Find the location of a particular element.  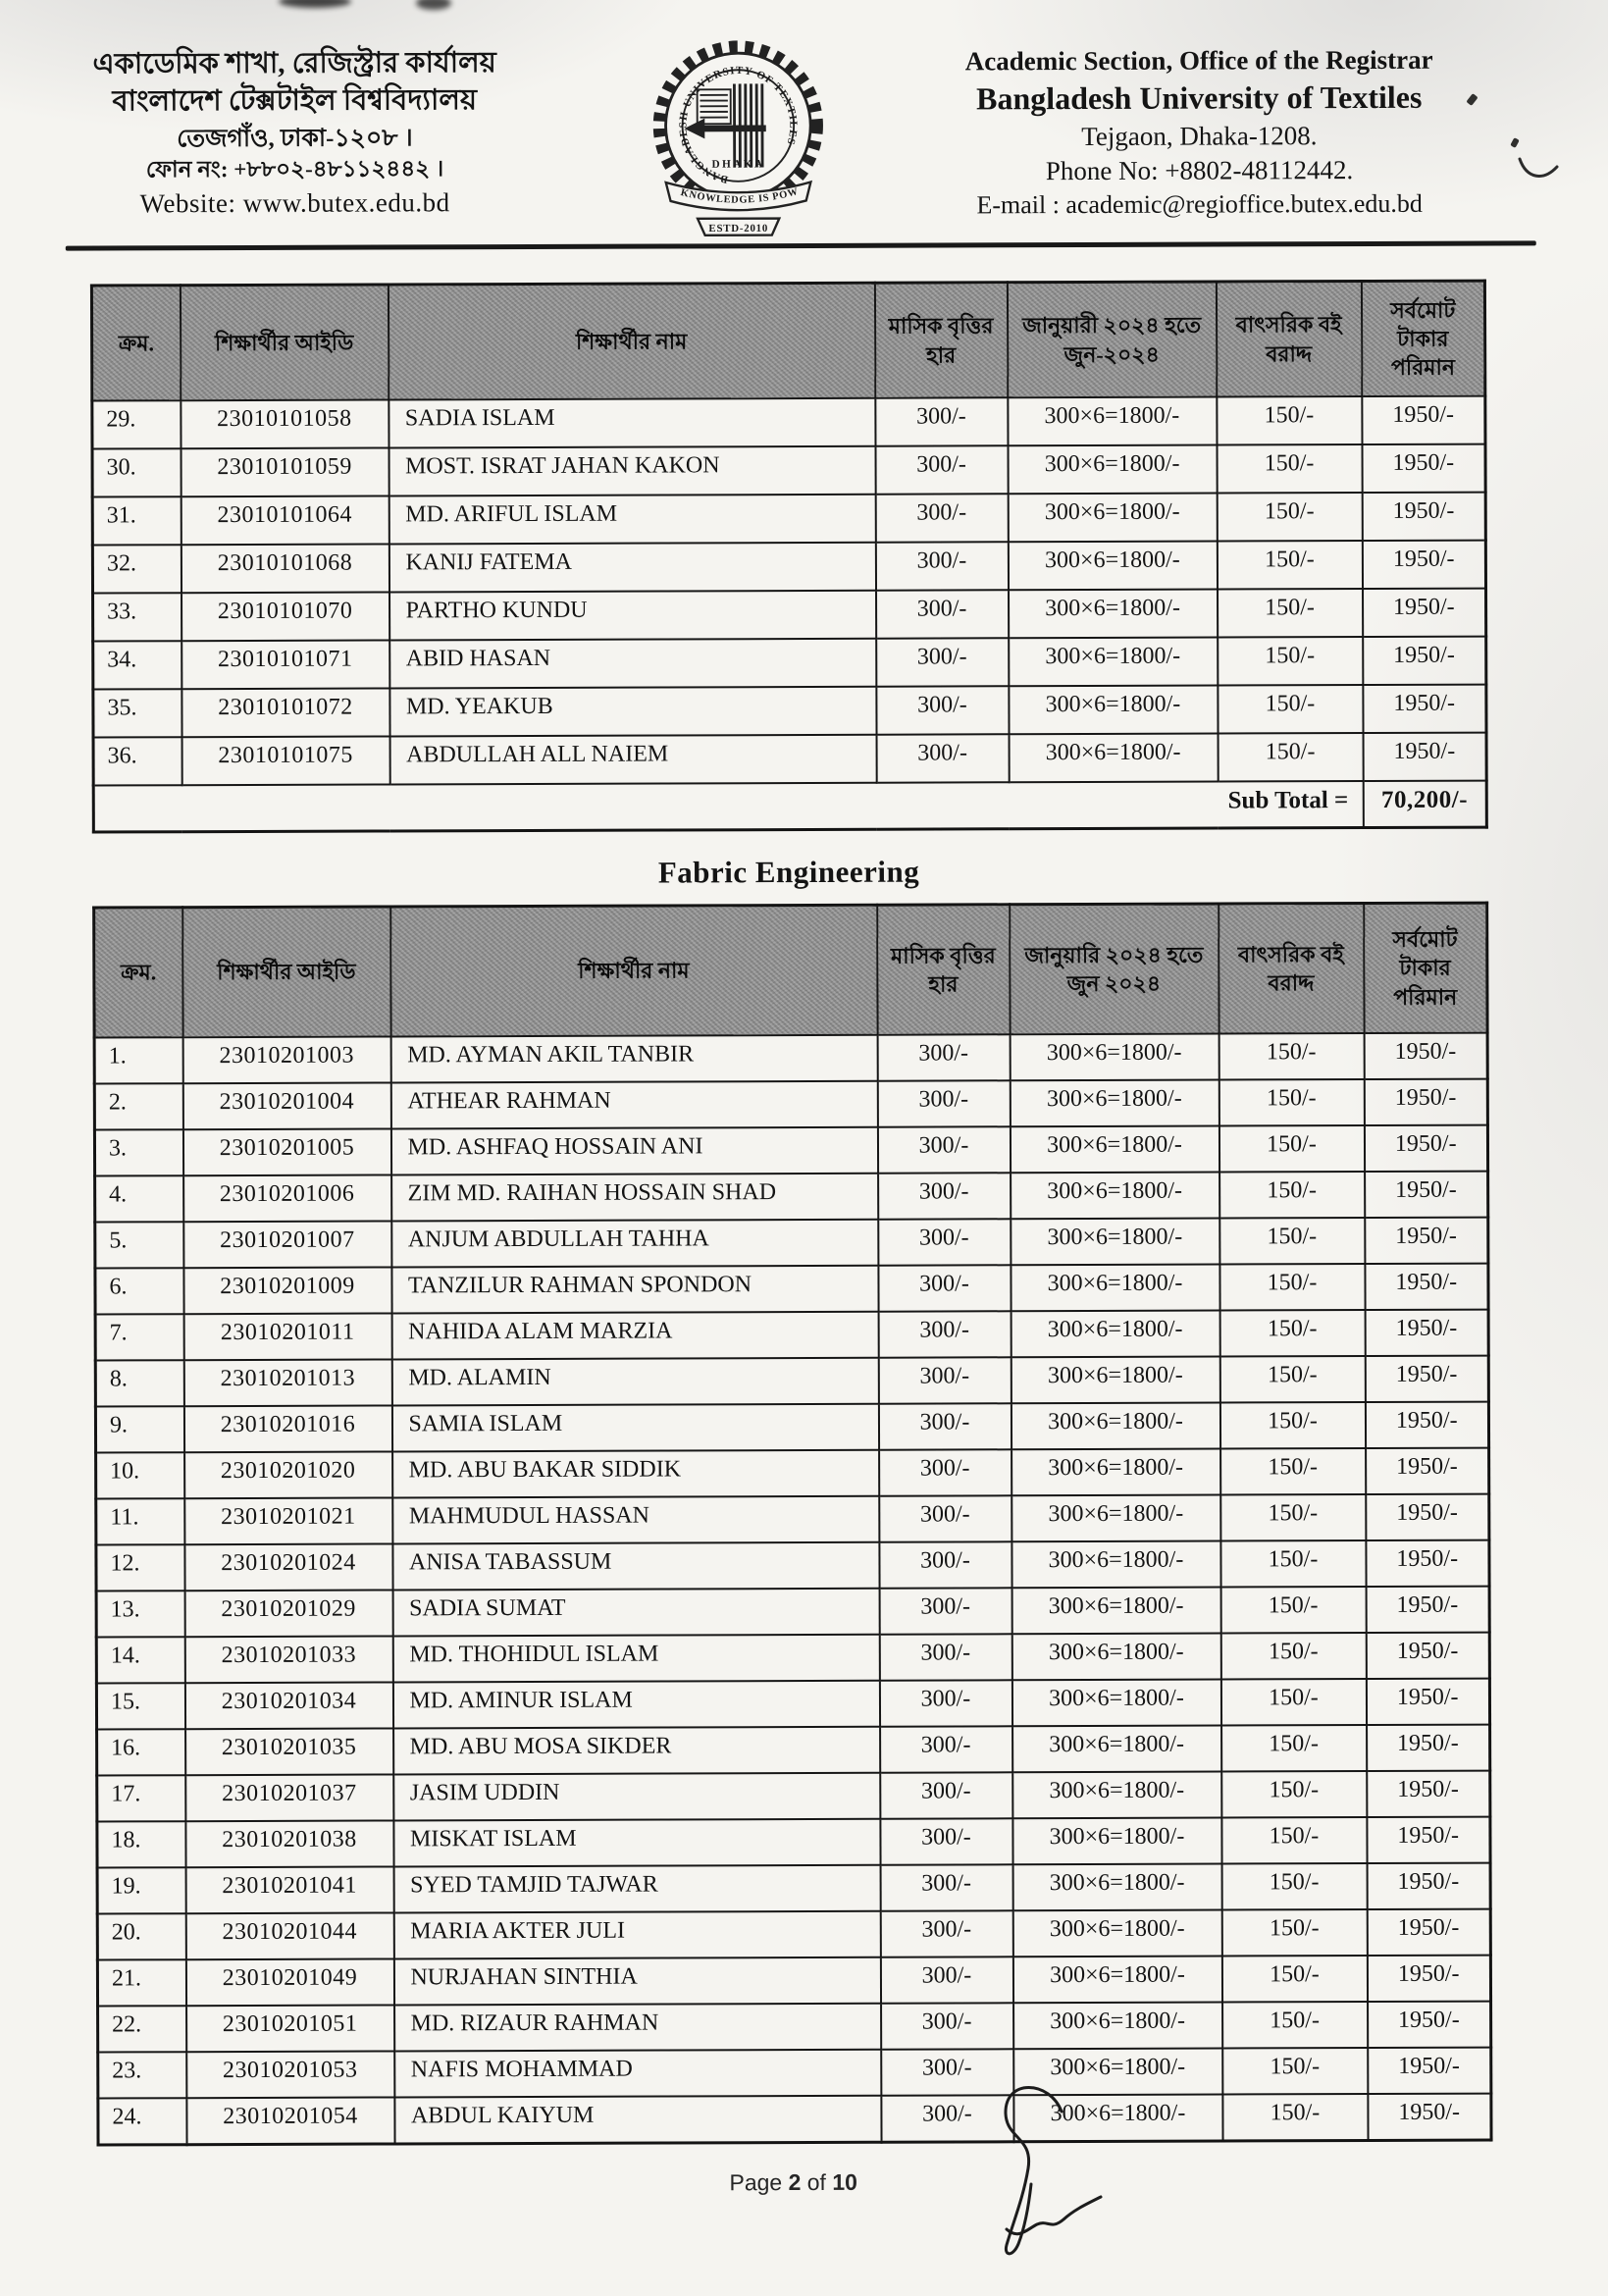

table-cell: NAHIDA ALAM MARZIA is located at coordinates (635, 1335).